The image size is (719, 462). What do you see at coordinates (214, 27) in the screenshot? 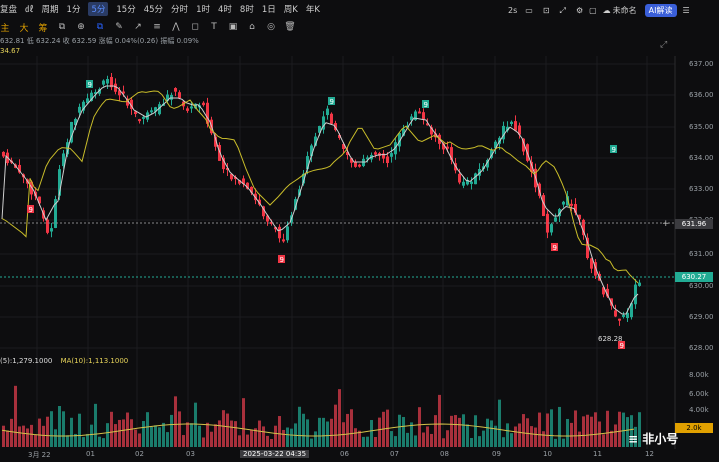
I see `text-icon: T` at bounding box center [214, 27].